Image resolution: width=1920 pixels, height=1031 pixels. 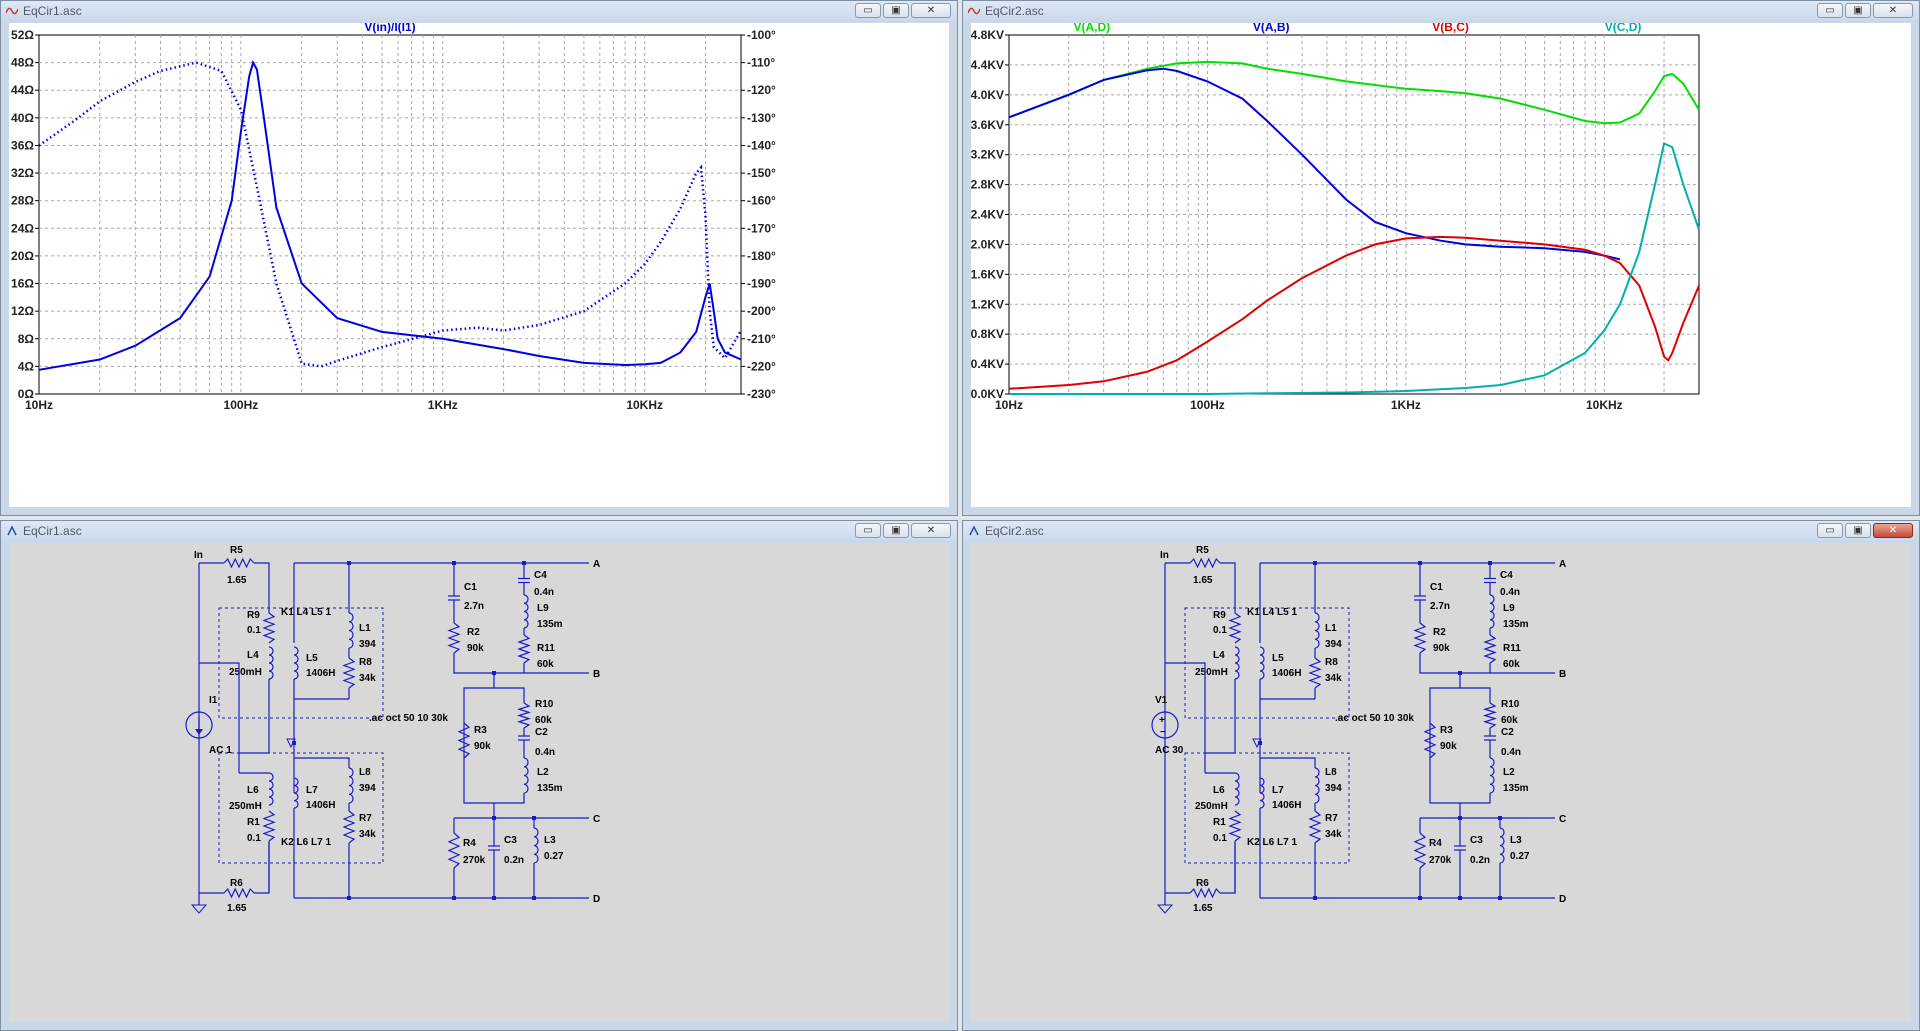 I want to click on resistor-r6, so click(x=239, y=893).